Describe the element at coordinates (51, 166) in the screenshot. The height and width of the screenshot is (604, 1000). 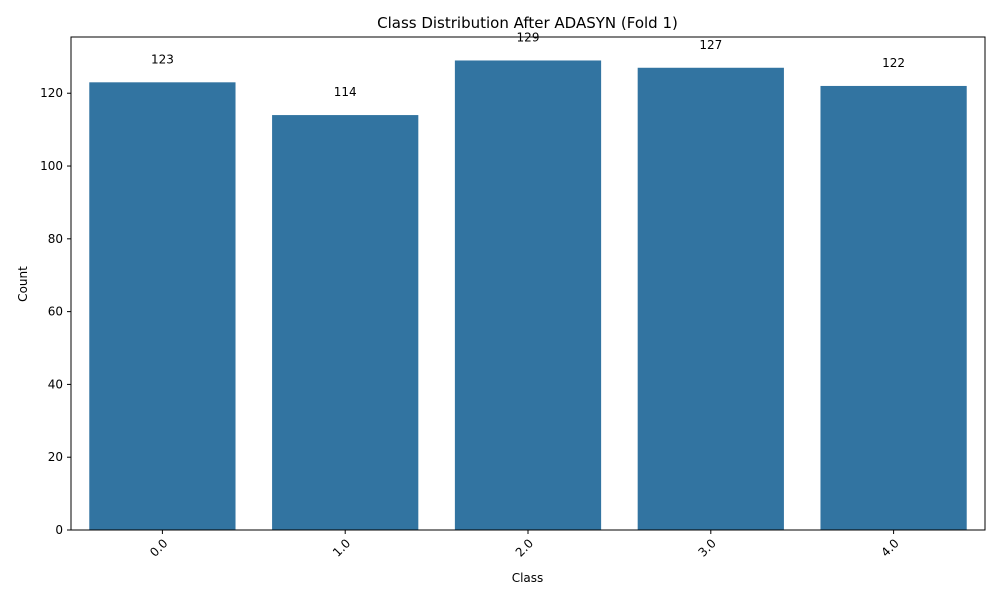
I see `y-tick-label-5: 100` at that location.